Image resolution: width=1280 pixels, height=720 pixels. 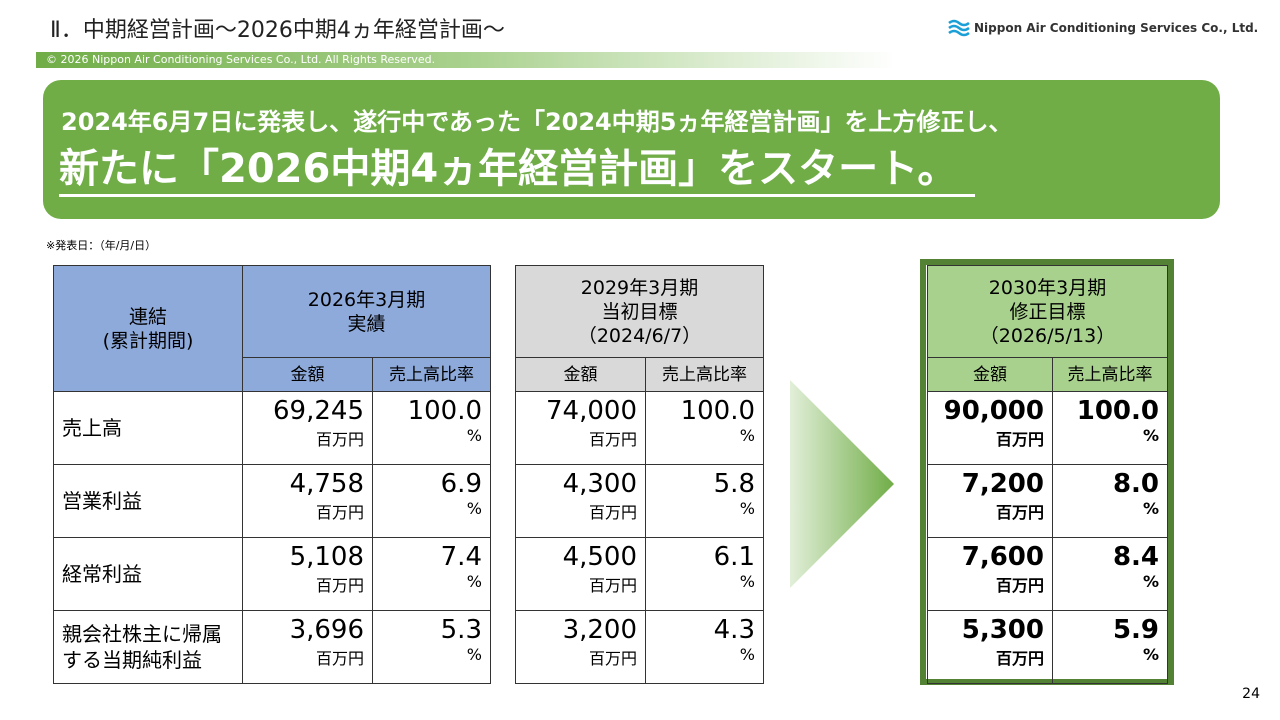 I want to click on ratio-value: 6.1, so click(x=734, y=557).